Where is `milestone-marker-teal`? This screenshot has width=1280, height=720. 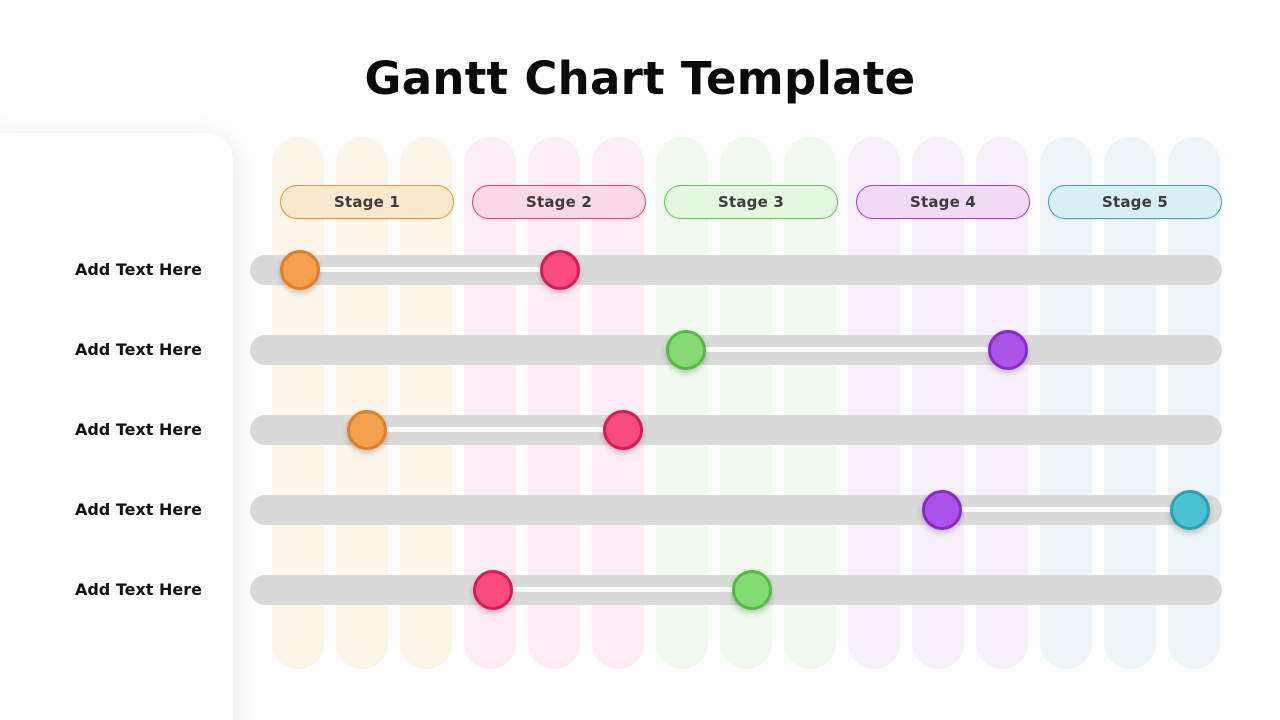 milestone-marker-teal is located at coordinates (1190, 510).